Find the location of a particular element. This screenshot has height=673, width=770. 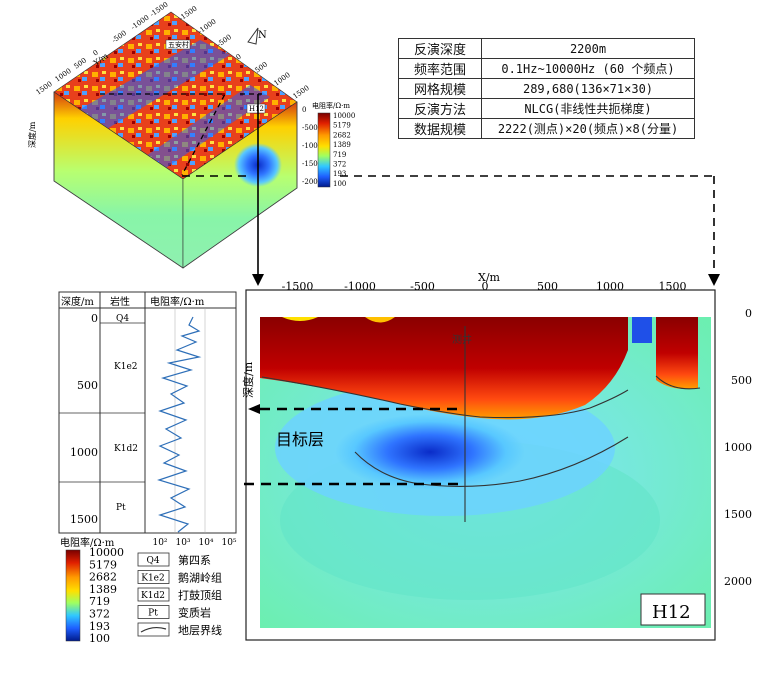

section-x-tick: -1000 is located at coordinates (360, 286).